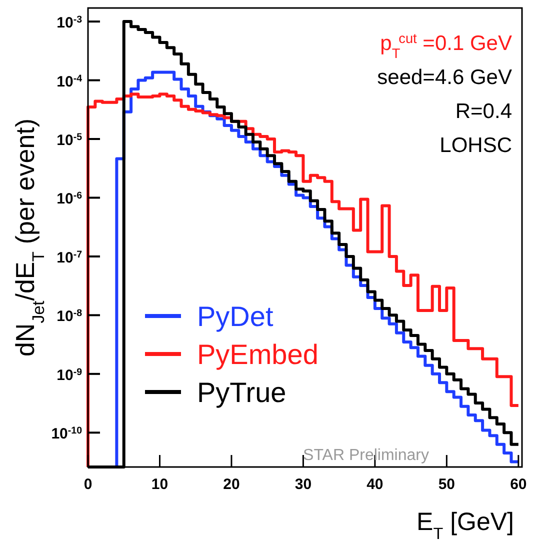  Describe the element at coordinates (88, 484) in the screenshot. I see `x-tick-label: 0` at that location.